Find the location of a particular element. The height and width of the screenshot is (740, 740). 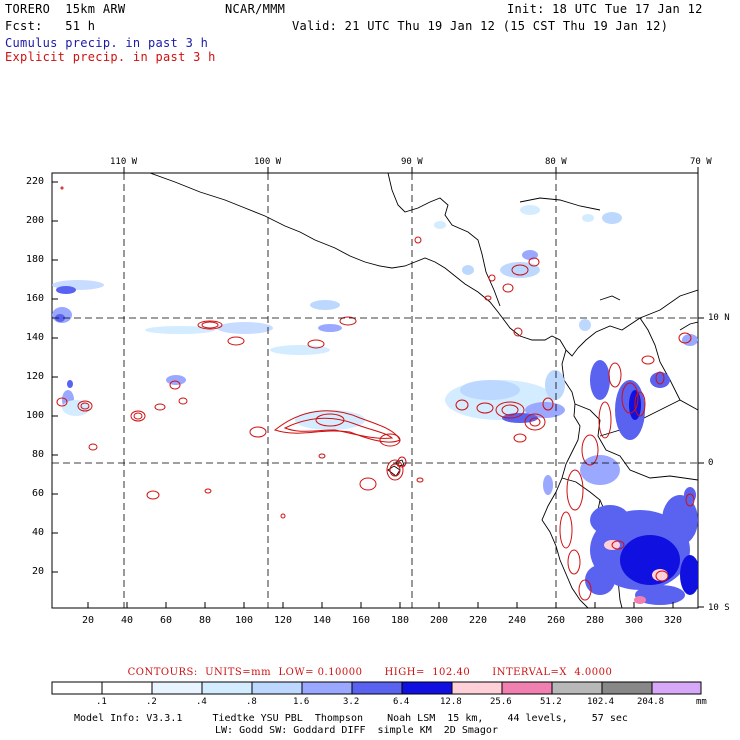

legend-label: 25.6 is located at coordinates (501, 702).